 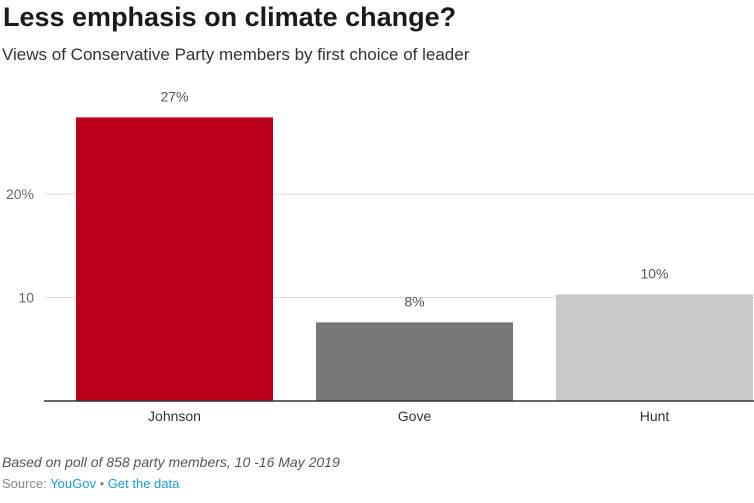 I want to click on bar-value-label: 10%, so click(x=654, y=273).